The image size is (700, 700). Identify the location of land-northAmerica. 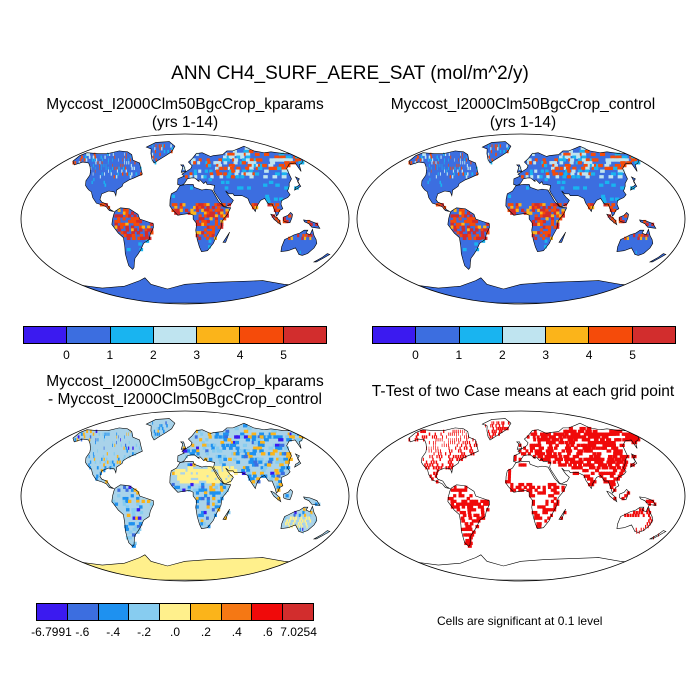
(443, 458).